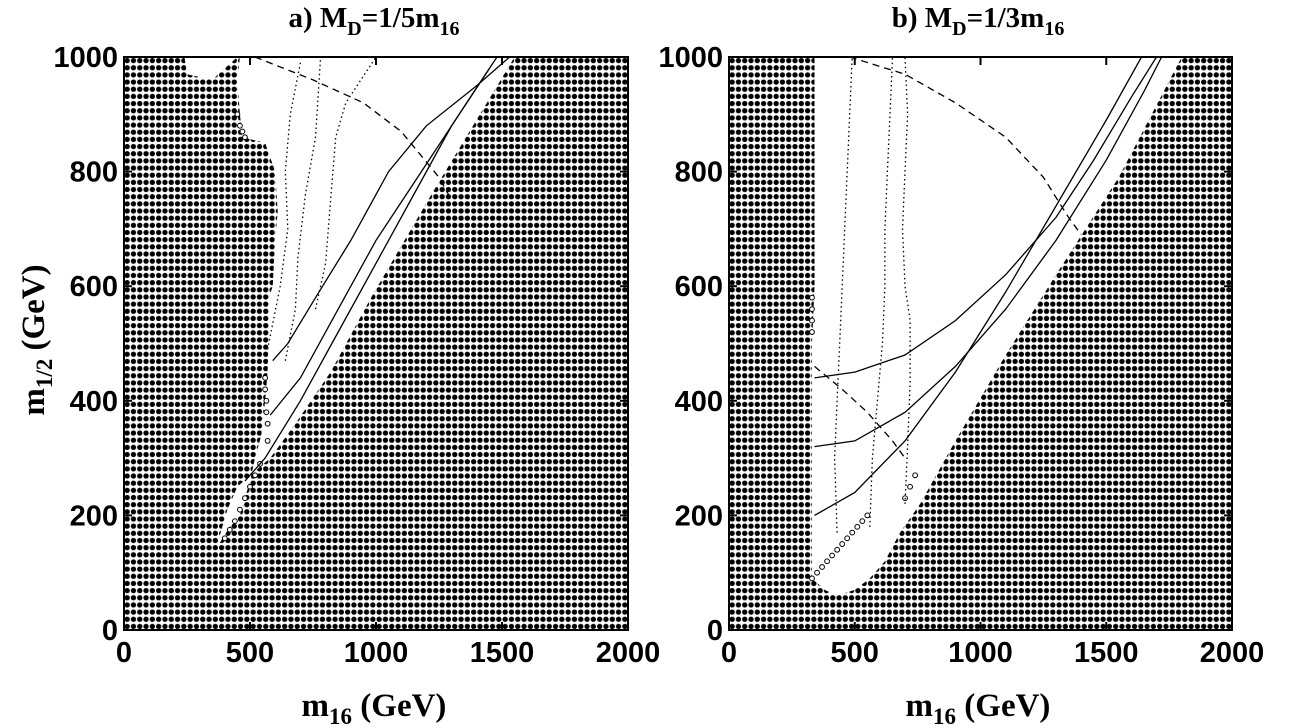 The image size is (1295, 728). I want to click on panel-a-x-axis-label: m16 (GeV), so click(374, 708).